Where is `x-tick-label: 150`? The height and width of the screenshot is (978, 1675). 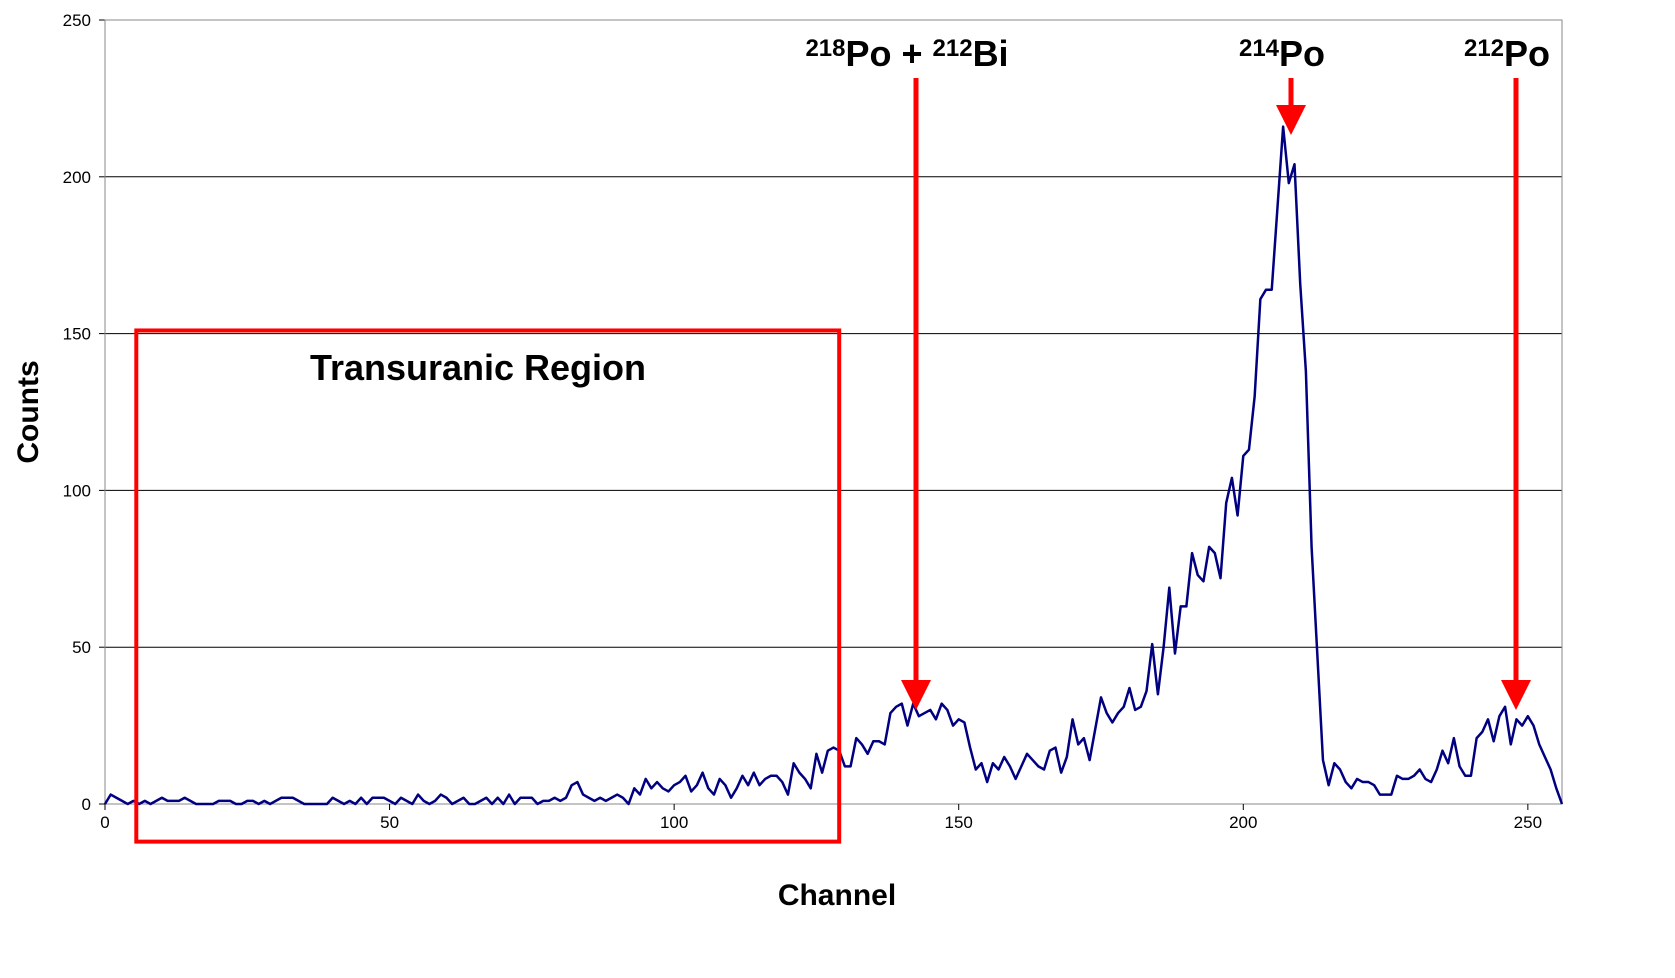 x-tick-label: 150 is located at coordinates (959, 822).